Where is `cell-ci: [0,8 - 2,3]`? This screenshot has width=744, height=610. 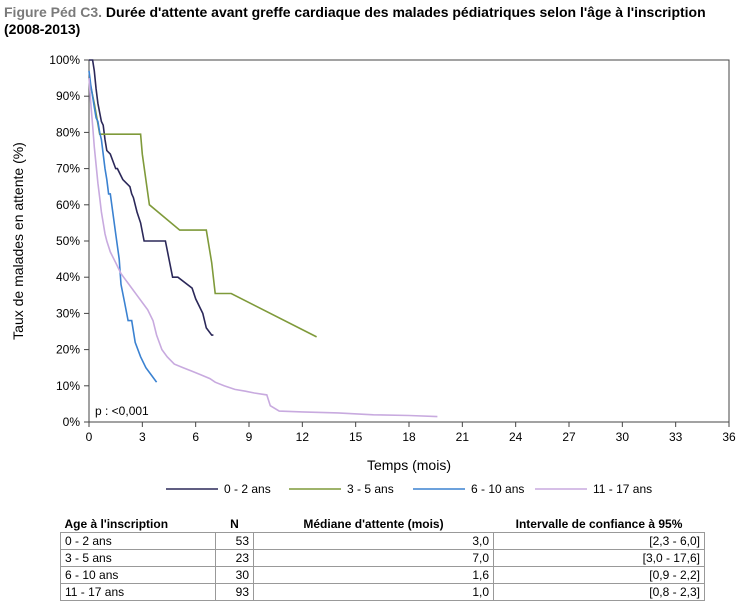
cell-ci: [0,8 - 2,3] is located at coordinates (599, 592).